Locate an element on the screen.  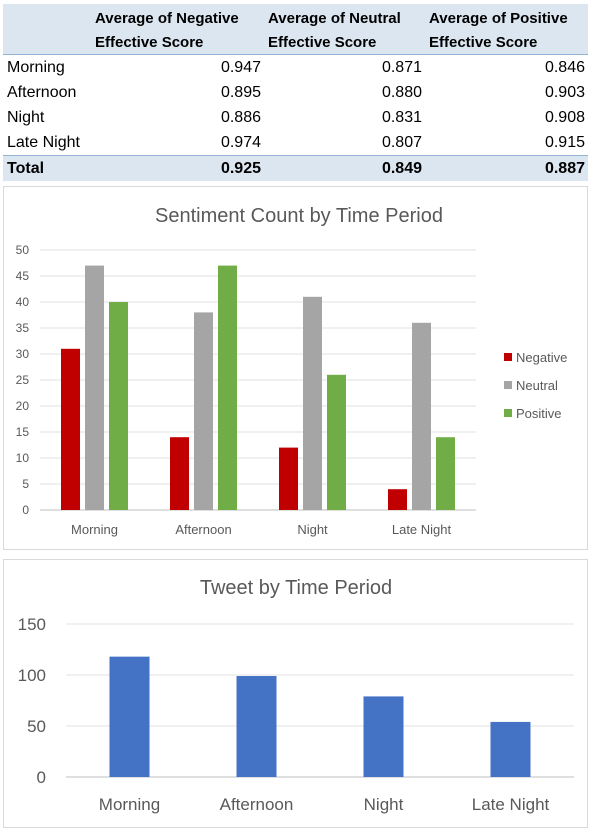
legend-entry: Neutral is located at coordinates (537, 385).